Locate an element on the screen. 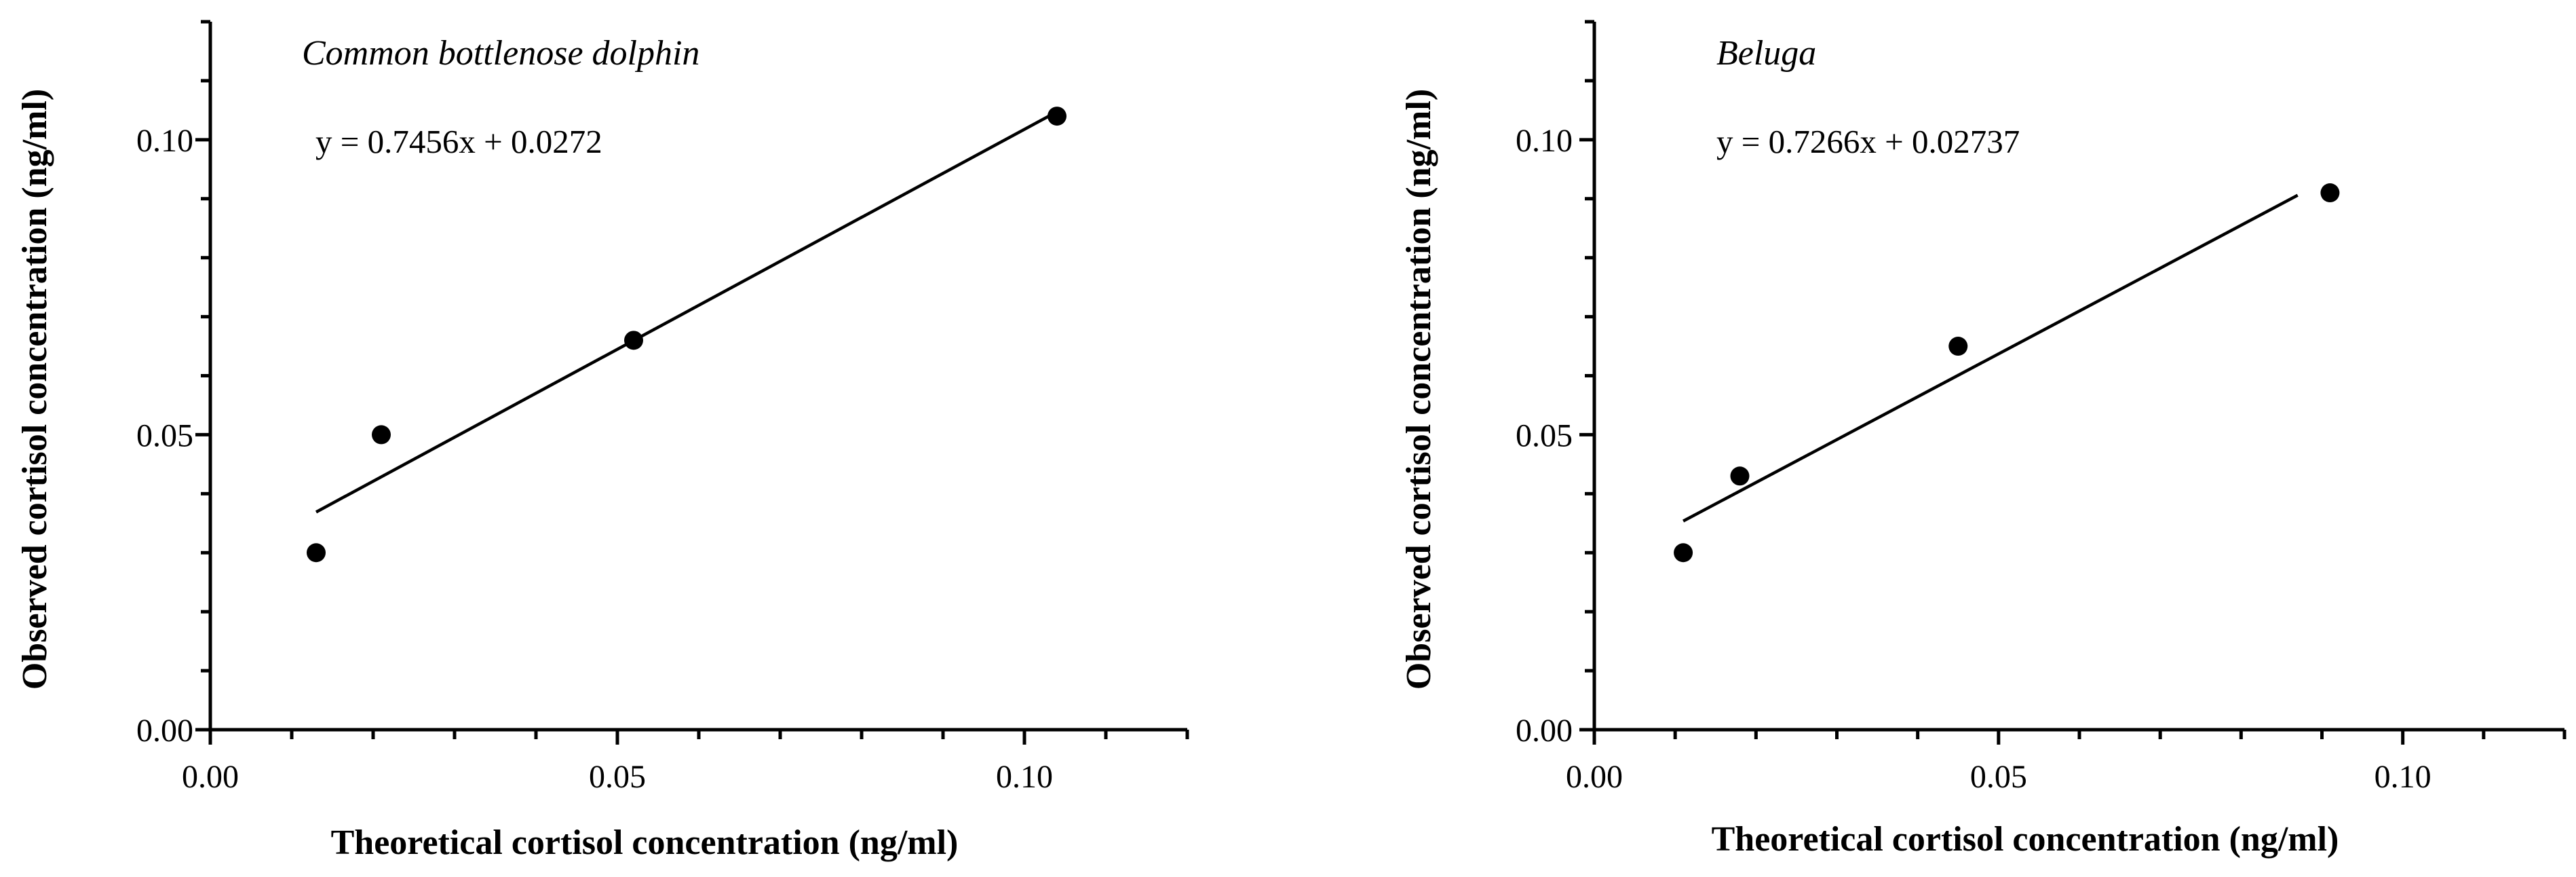  chart-2-y-tick-label: 0.10 is located at coordinates (1544, 141).